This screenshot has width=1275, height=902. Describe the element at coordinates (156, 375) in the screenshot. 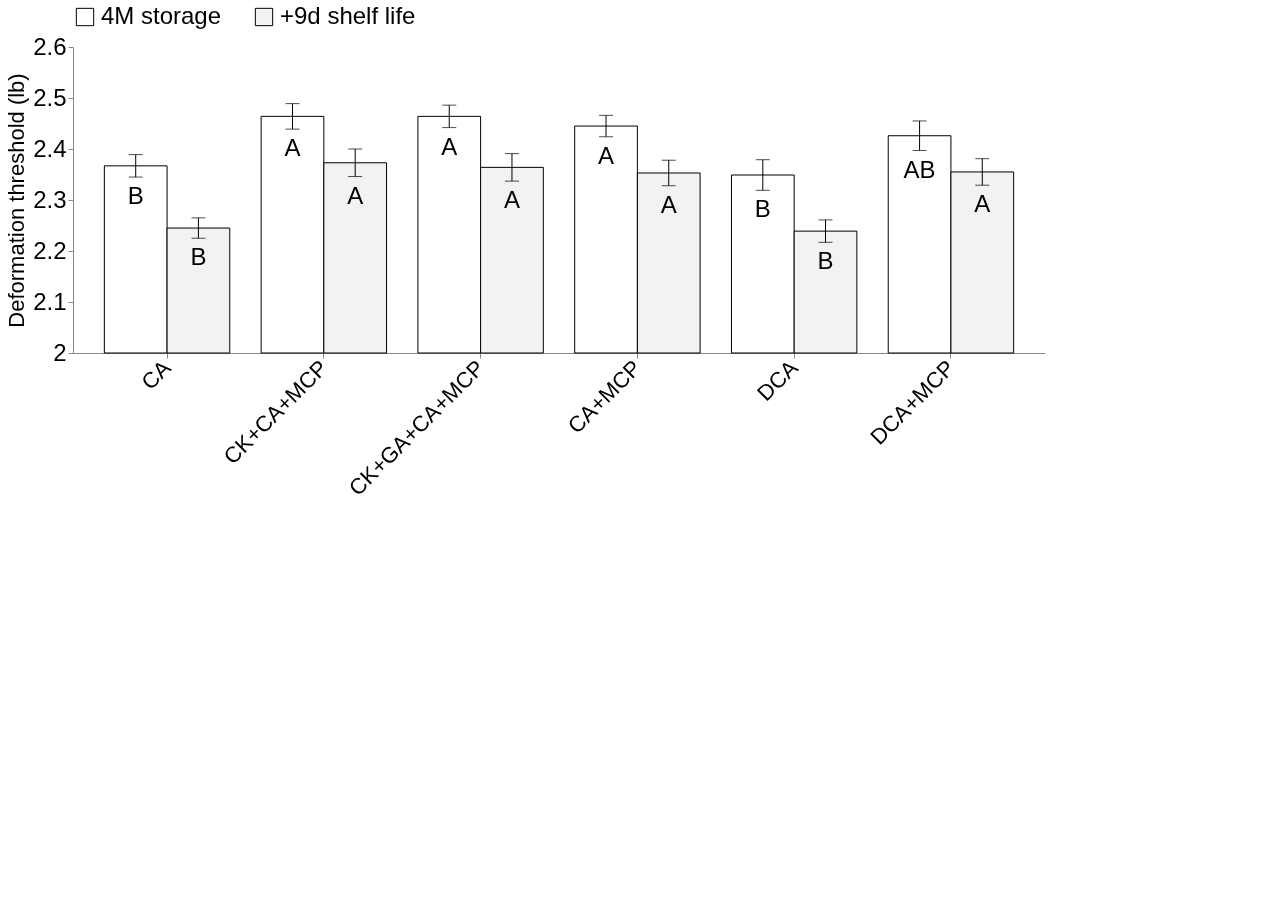

I see `x-tick-label: CA` at that location.